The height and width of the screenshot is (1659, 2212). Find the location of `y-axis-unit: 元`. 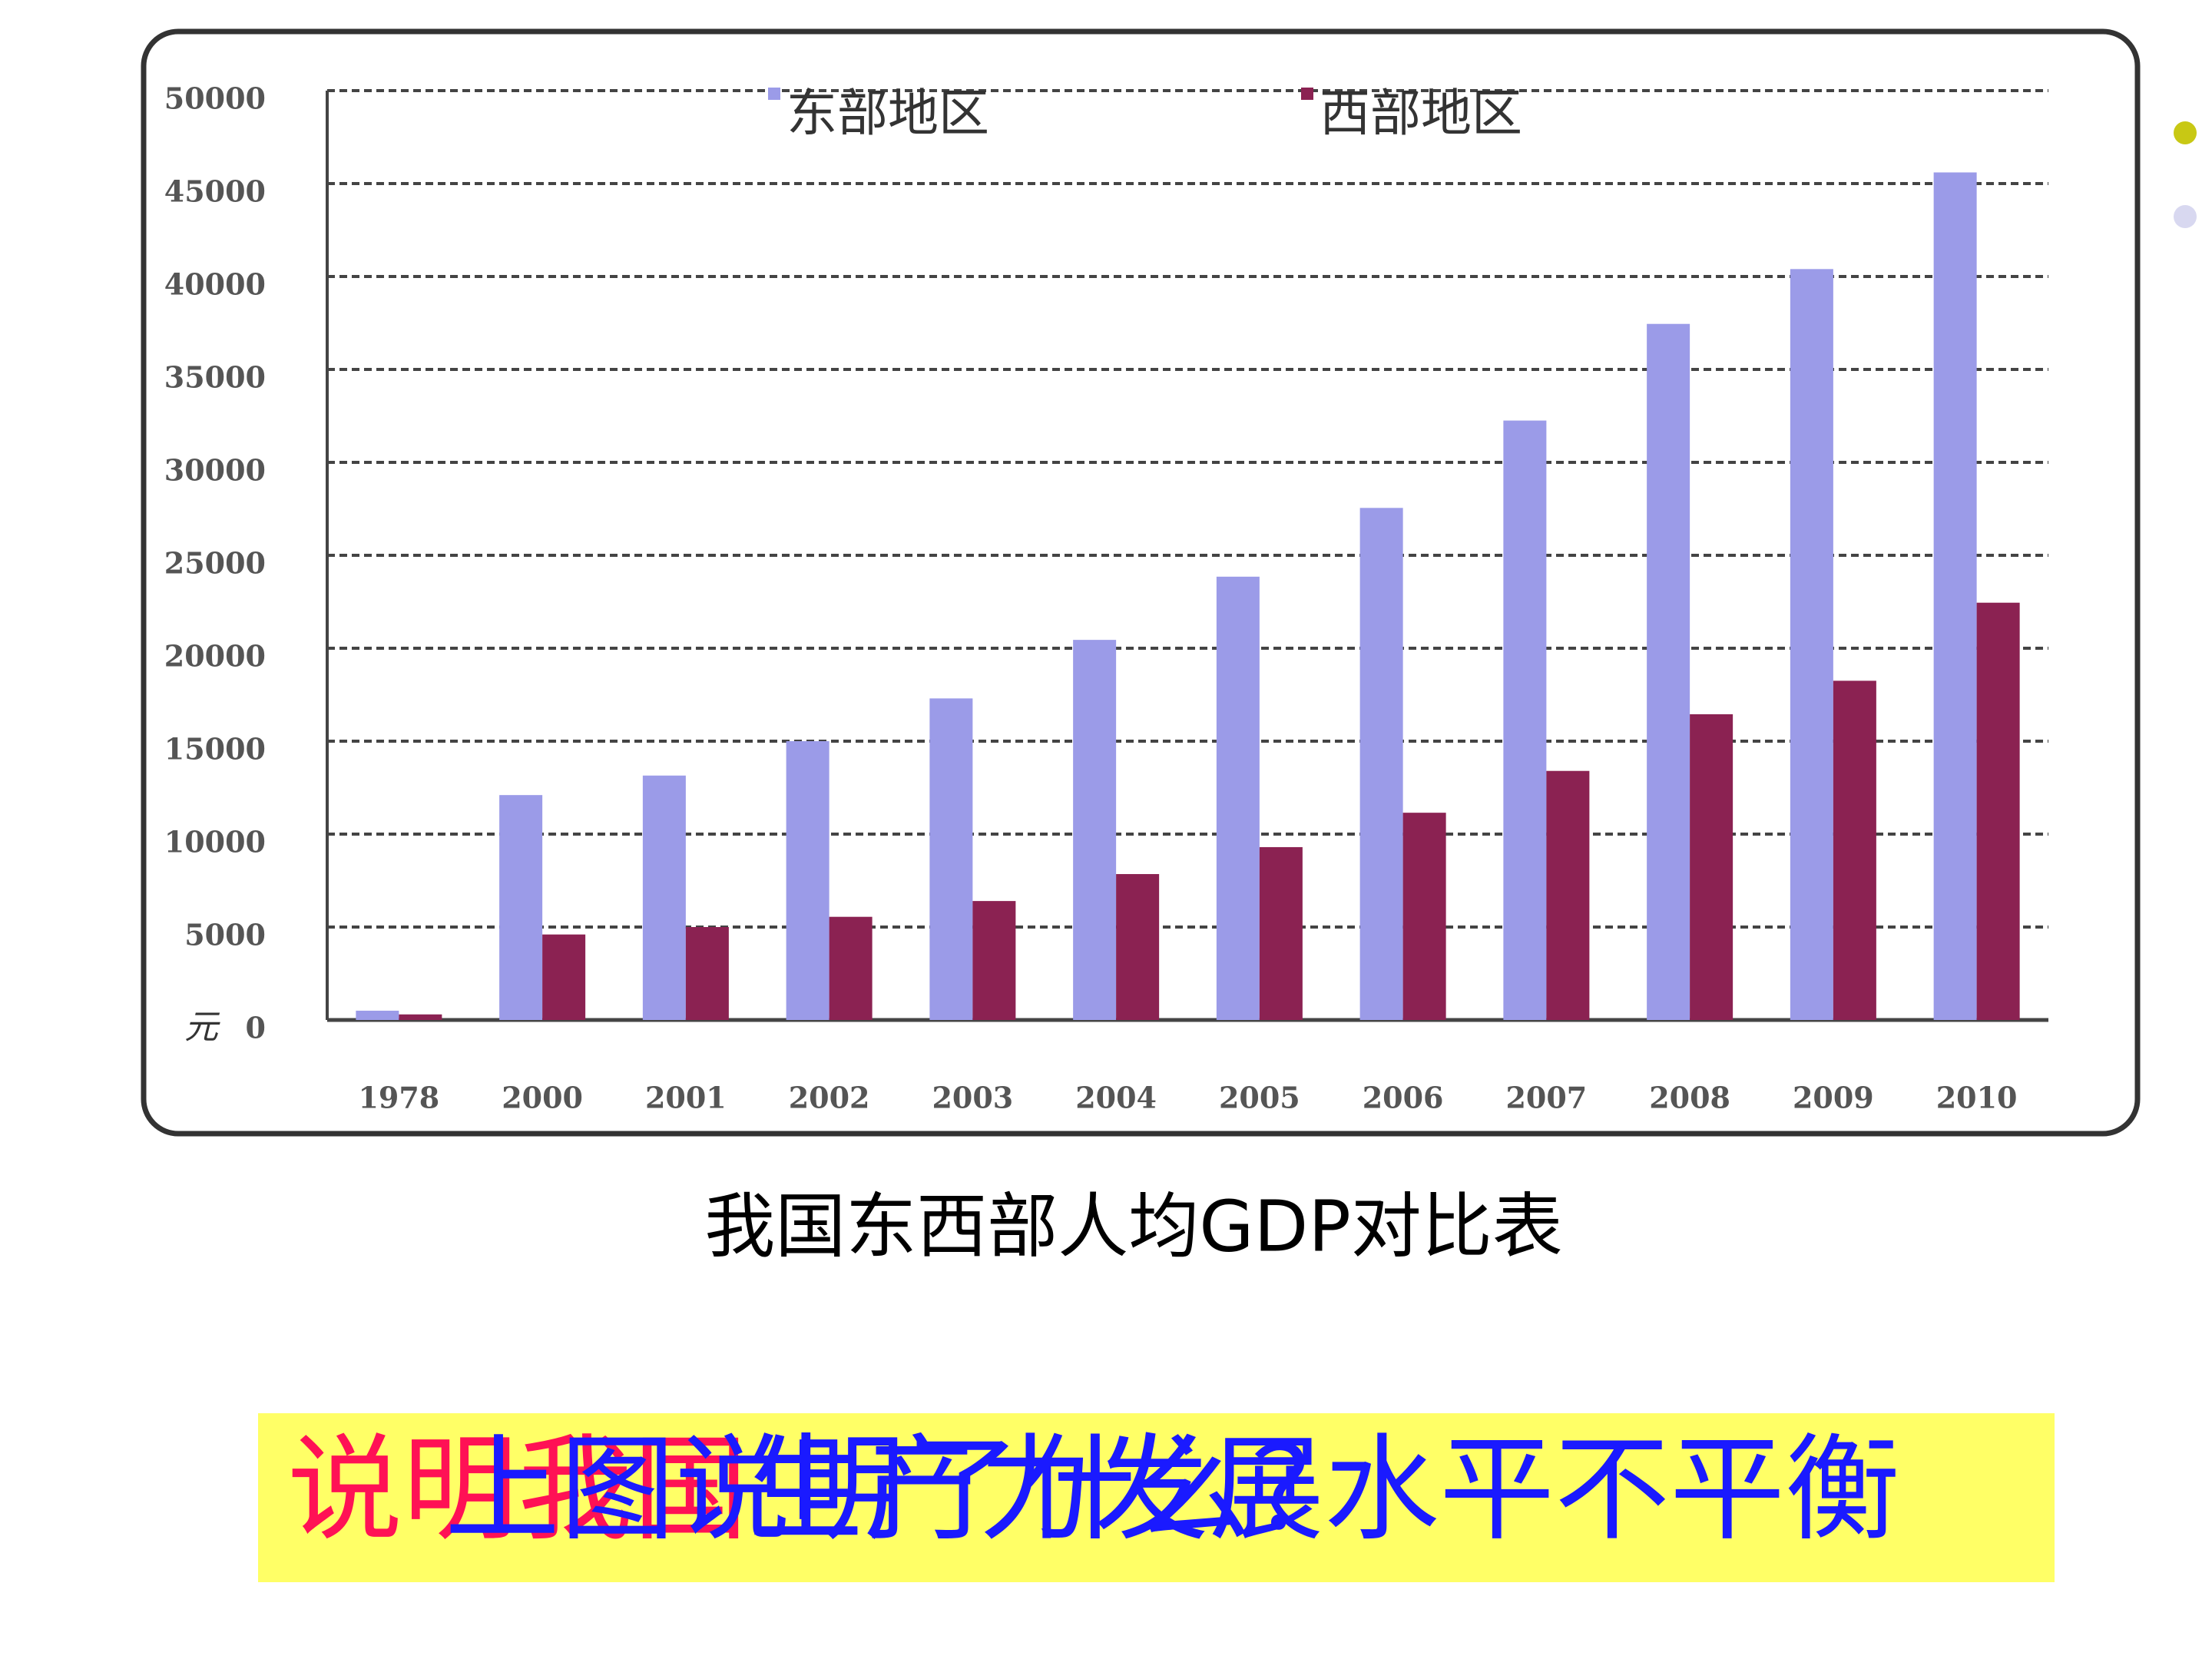

y-axis-unit: 元 is located at coordinates (202, 1027).